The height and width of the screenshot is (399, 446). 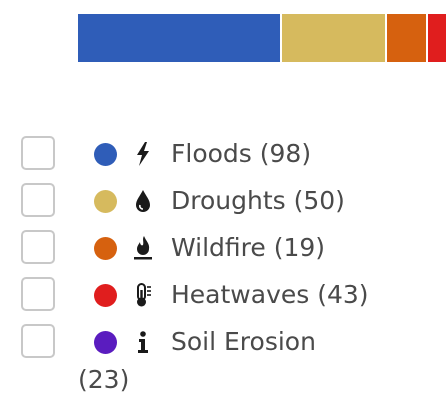 I want to click on wildfire-color-dot, so click(x=105, y=248).